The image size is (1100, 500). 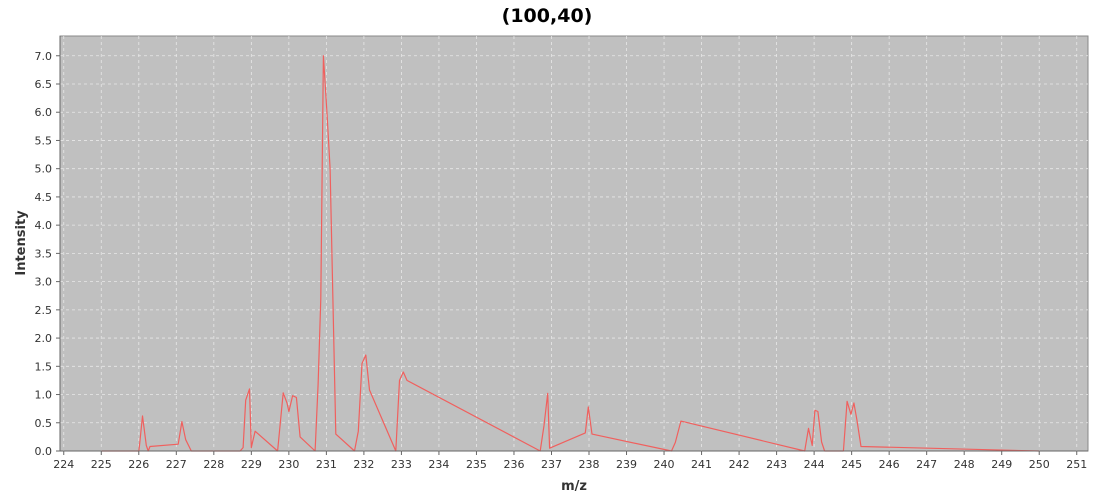 What do you see at coordinates (476, 464) in the screenshot?
I see `x-tick-label: 235` at bounding box center [476, 464].